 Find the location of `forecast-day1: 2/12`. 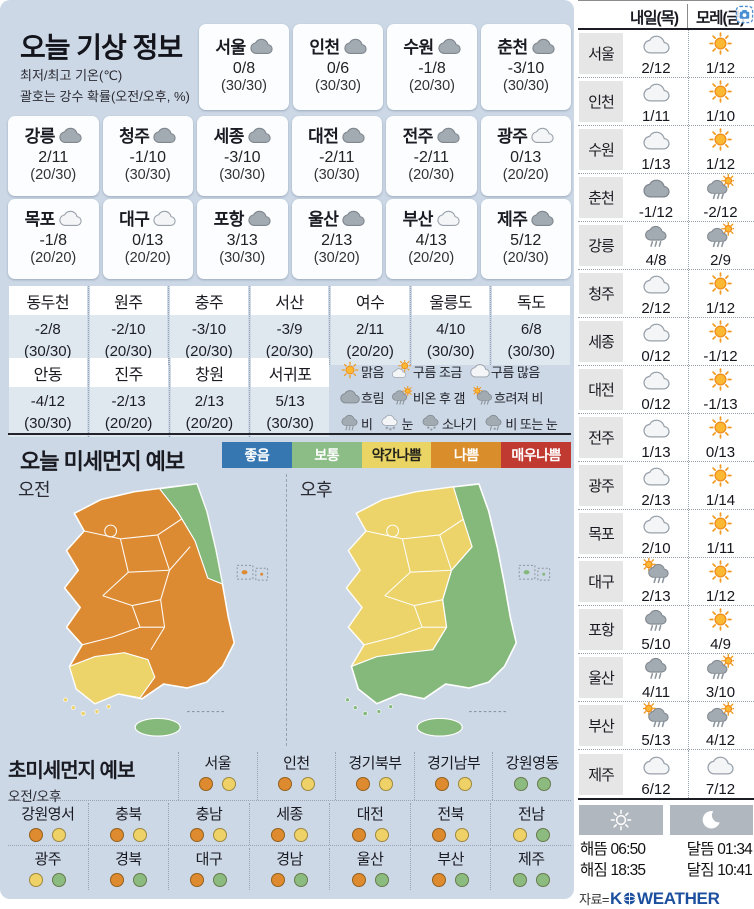

forecast-day1: 2/12 is located at coordinates (656, 293).